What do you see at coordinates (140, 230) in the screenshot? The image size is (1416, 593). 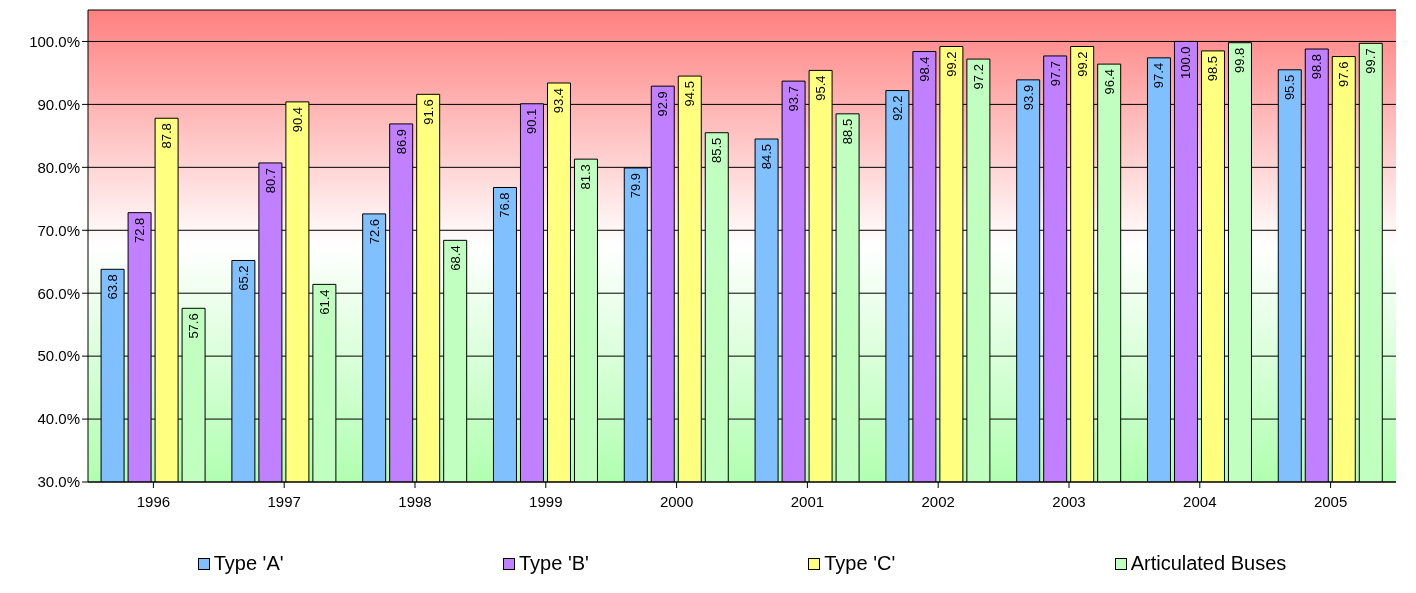 I see `data-label: 72.8` at bounding box center [140, 230].